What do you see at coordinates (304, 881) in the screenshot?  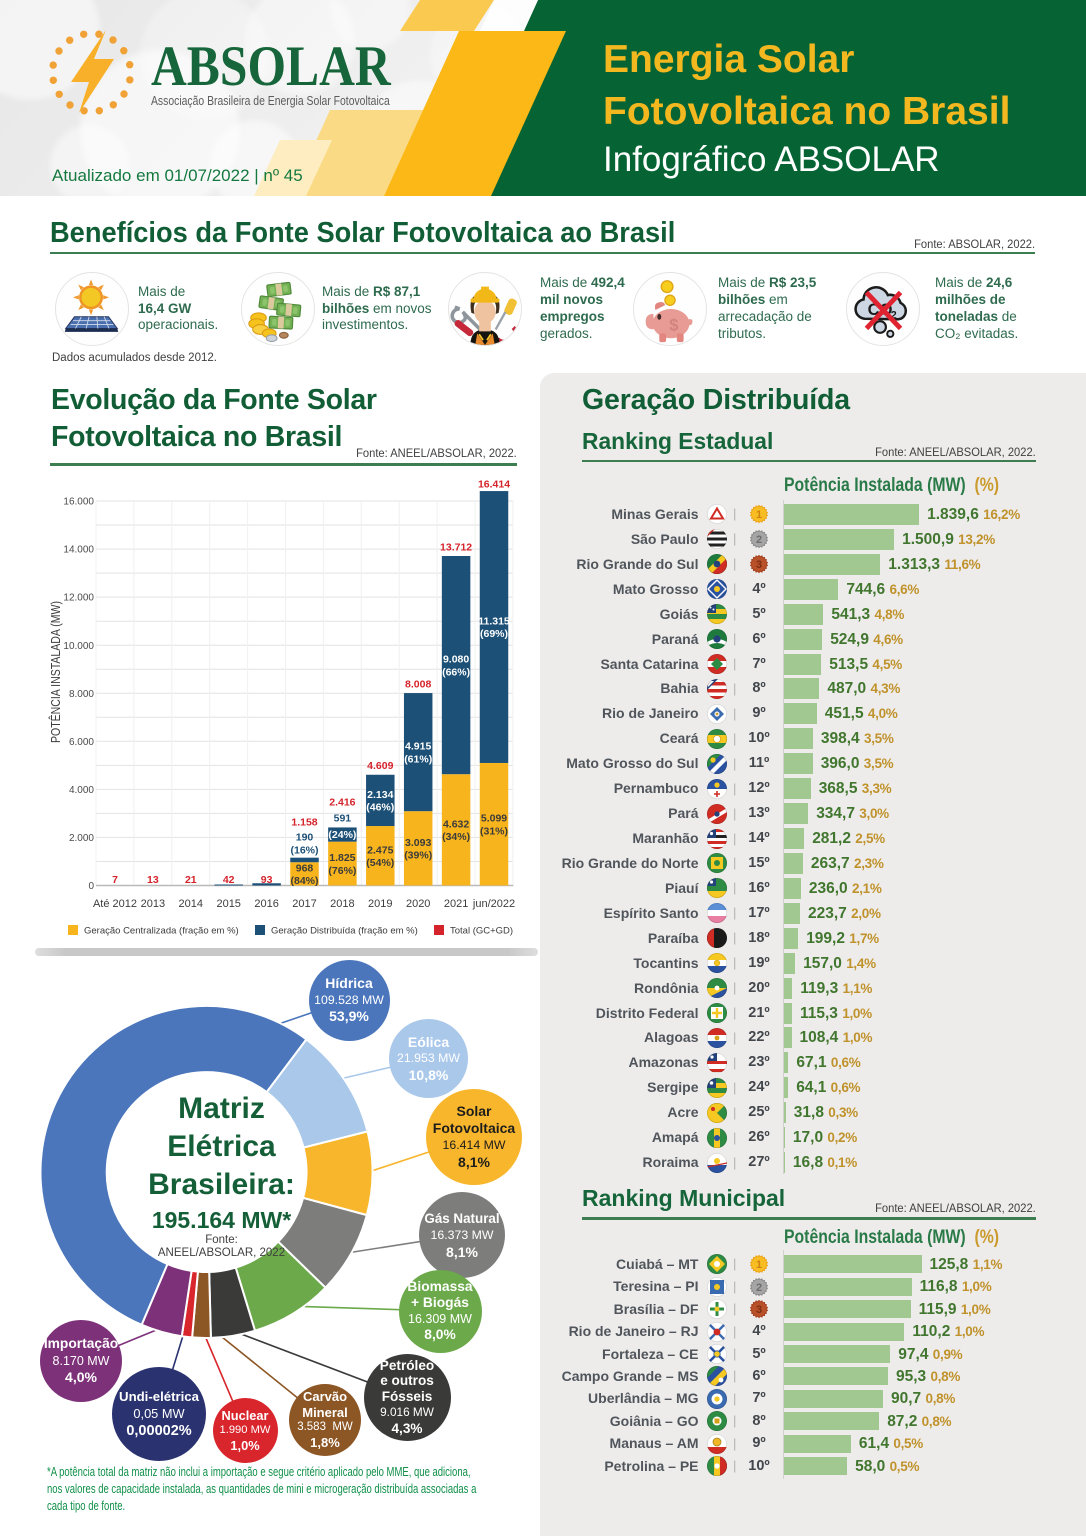 I see `svg-text: (84%)` at bounding box center [304, 881].